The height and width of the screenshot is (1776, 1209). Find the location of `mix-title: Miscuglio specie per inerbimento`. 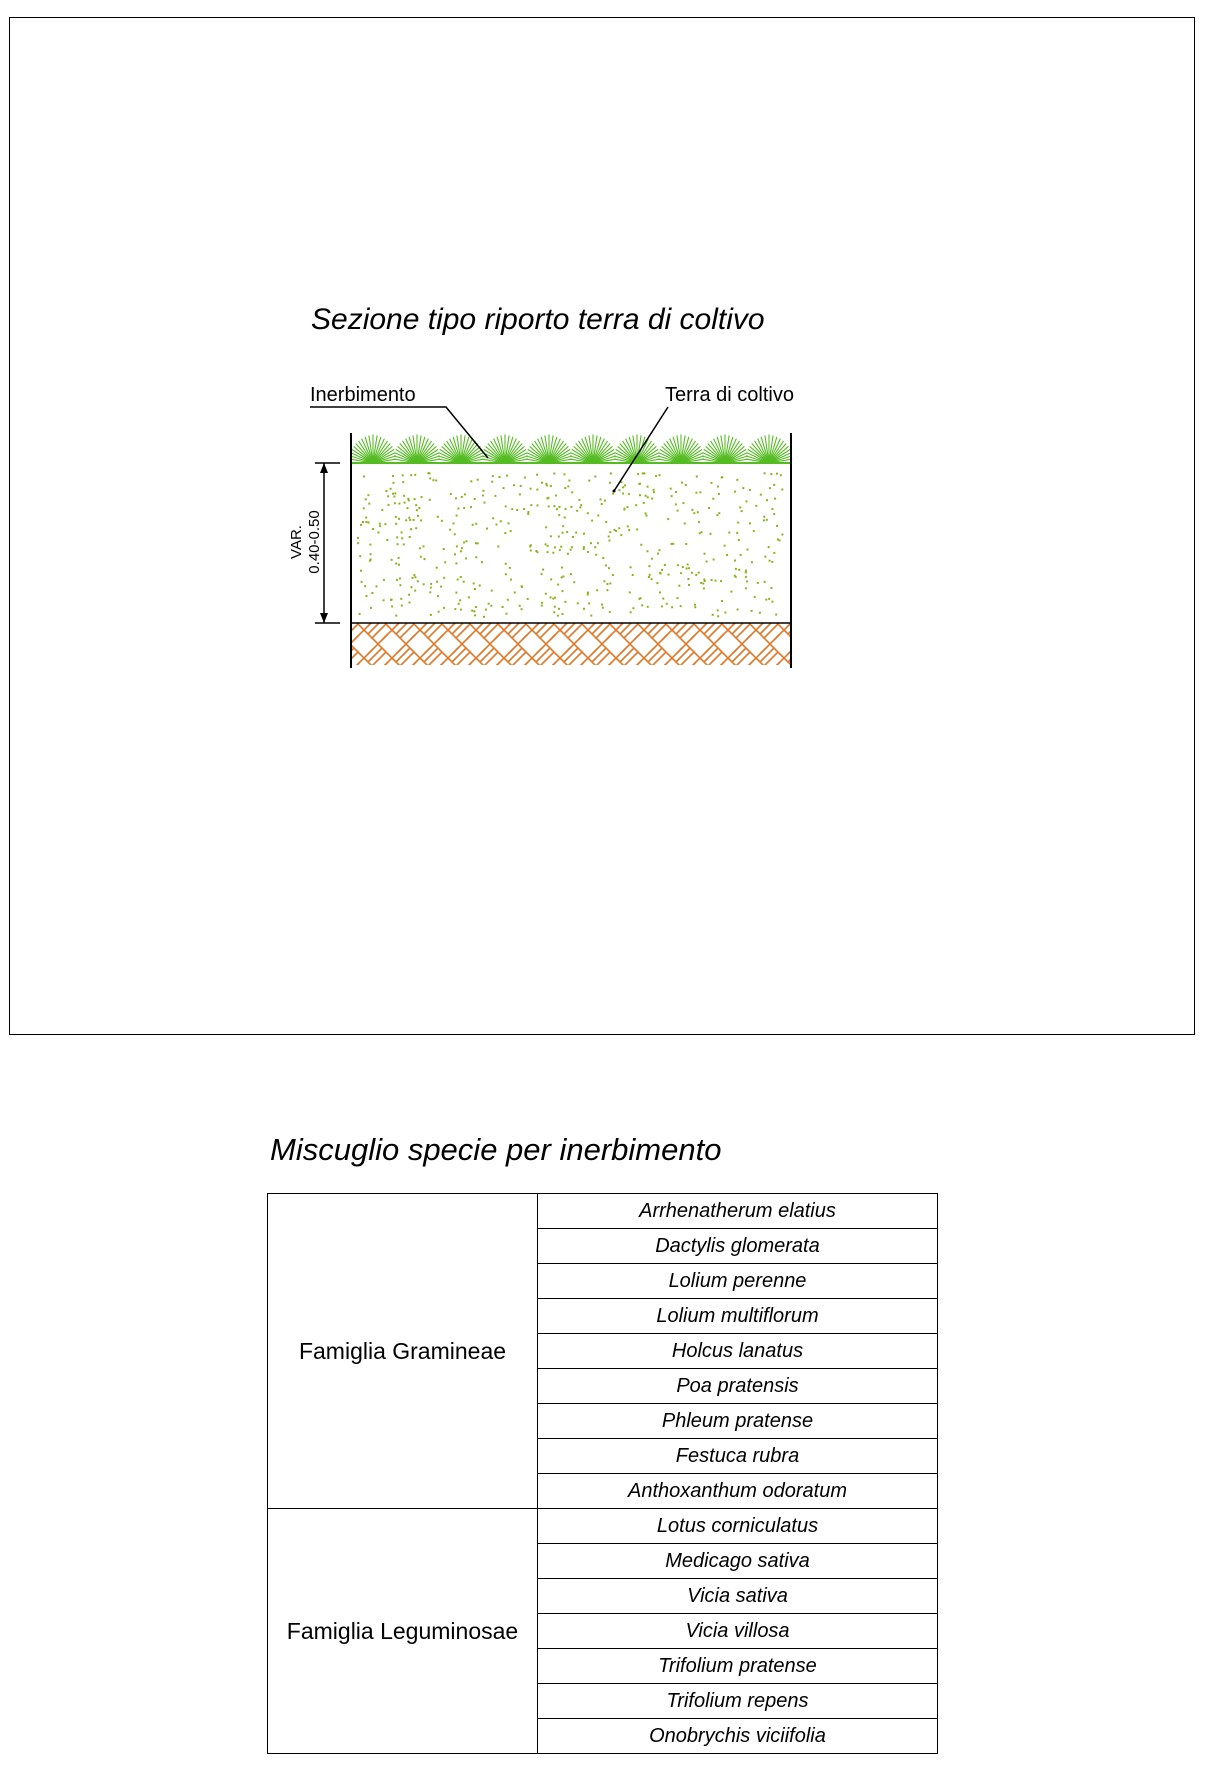

mix-title: Miscuglio specie per inerbimento is located at coordinates (496, 1149).